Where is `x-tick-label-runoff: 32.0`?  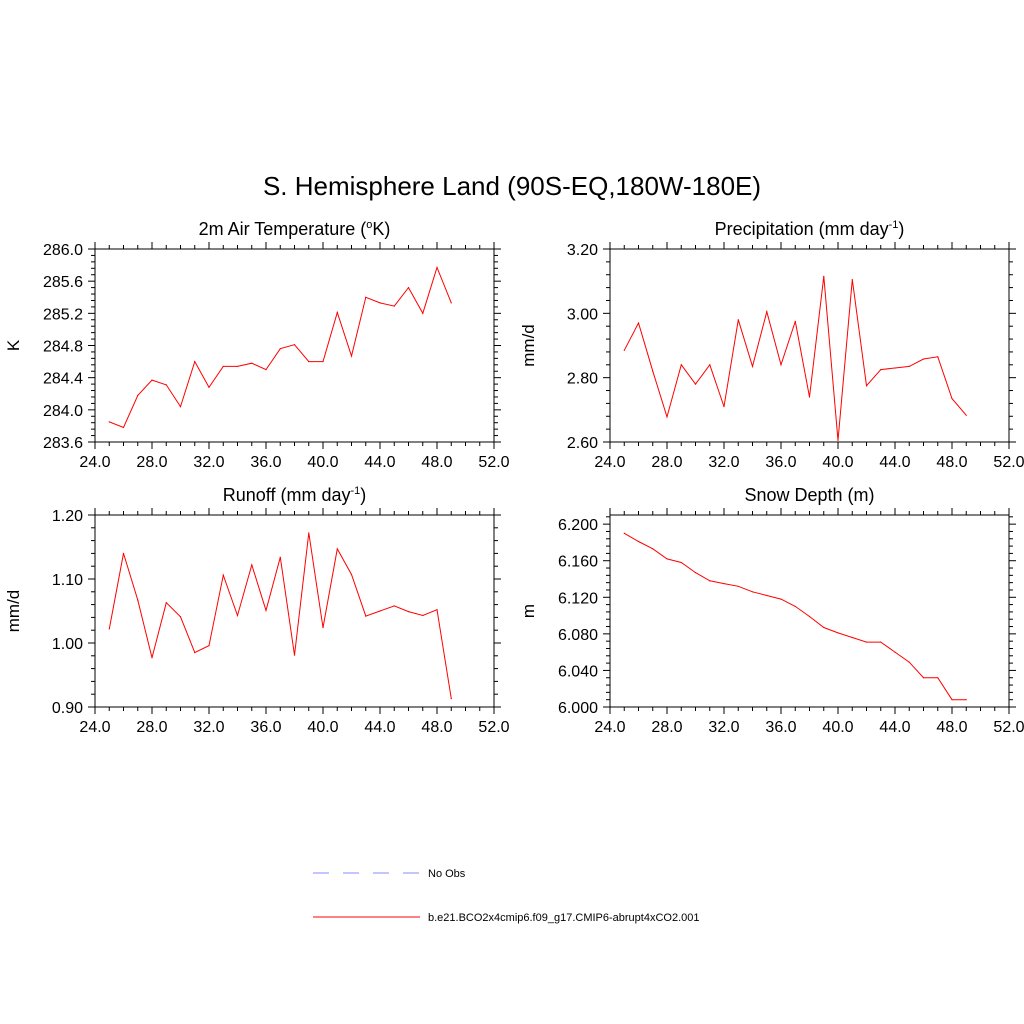
x-tick-label-runoff: 32.0 is located at coordinates (208, 727).